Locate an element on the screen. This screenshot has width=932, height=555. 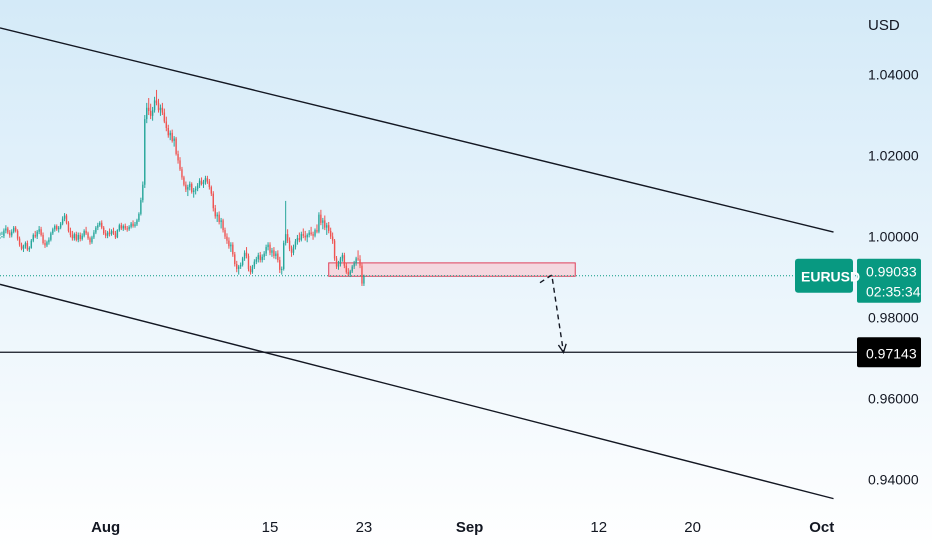
target-level-tag is located at coordinates (889, 352).